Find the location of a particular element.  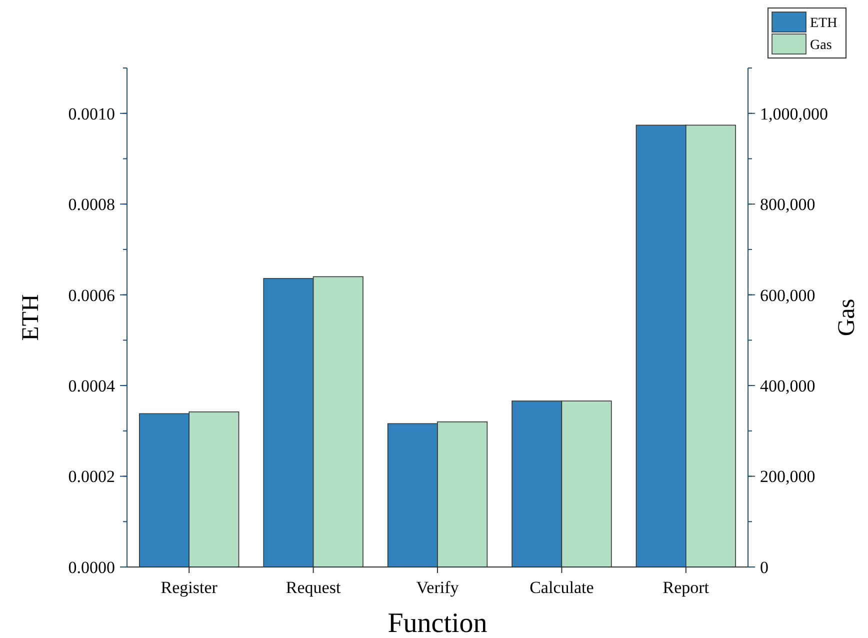

y2-tick-label: 0 is located at coordinates (764, 567).